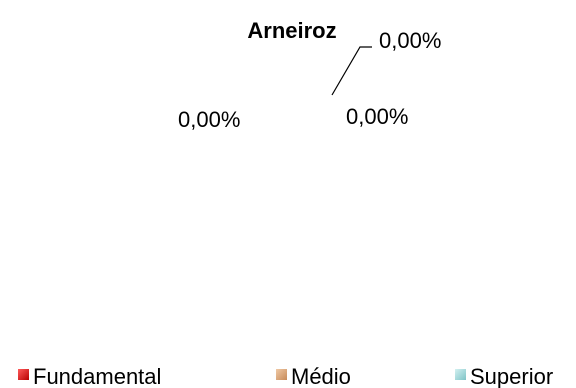  I want to click on legend-swatch-fundamental, so click(23, 374).